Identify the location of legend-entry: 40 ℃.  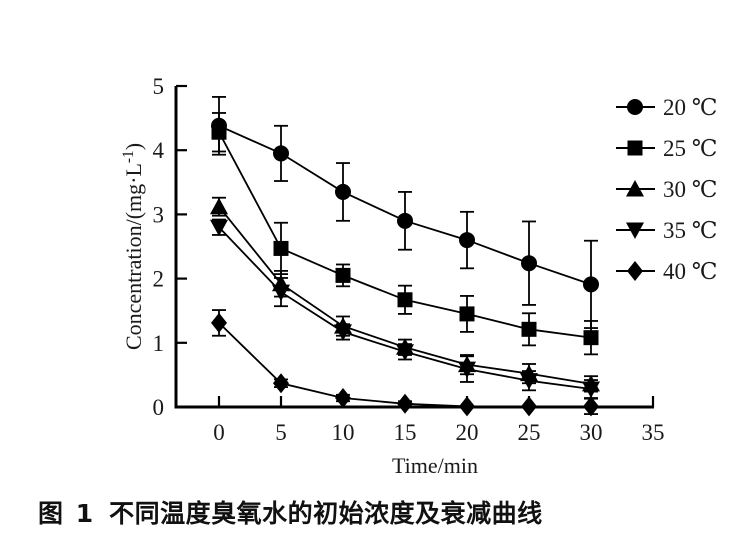
(666, 271).